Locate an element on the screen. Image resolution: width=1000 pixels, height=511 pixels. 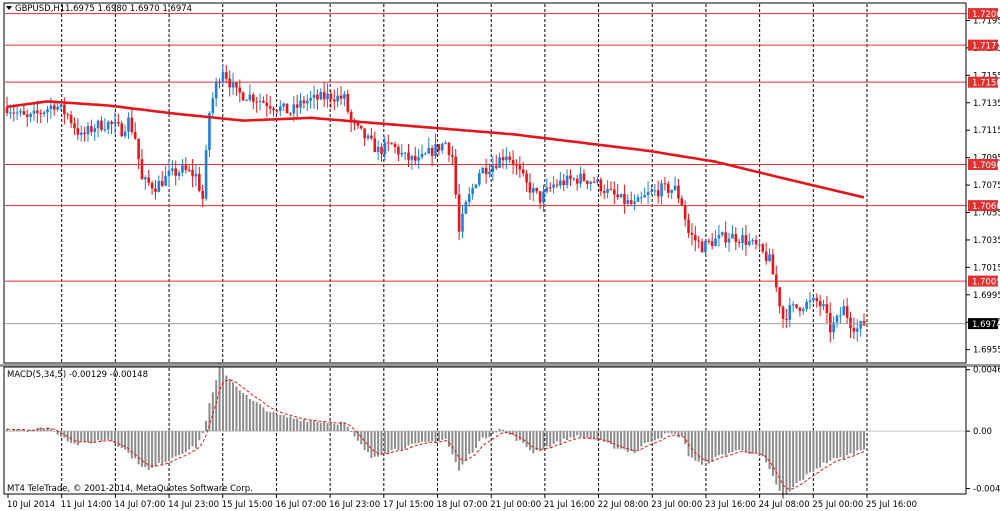
price-tick-label: 1.7195 is located at coordinates (986, 21).